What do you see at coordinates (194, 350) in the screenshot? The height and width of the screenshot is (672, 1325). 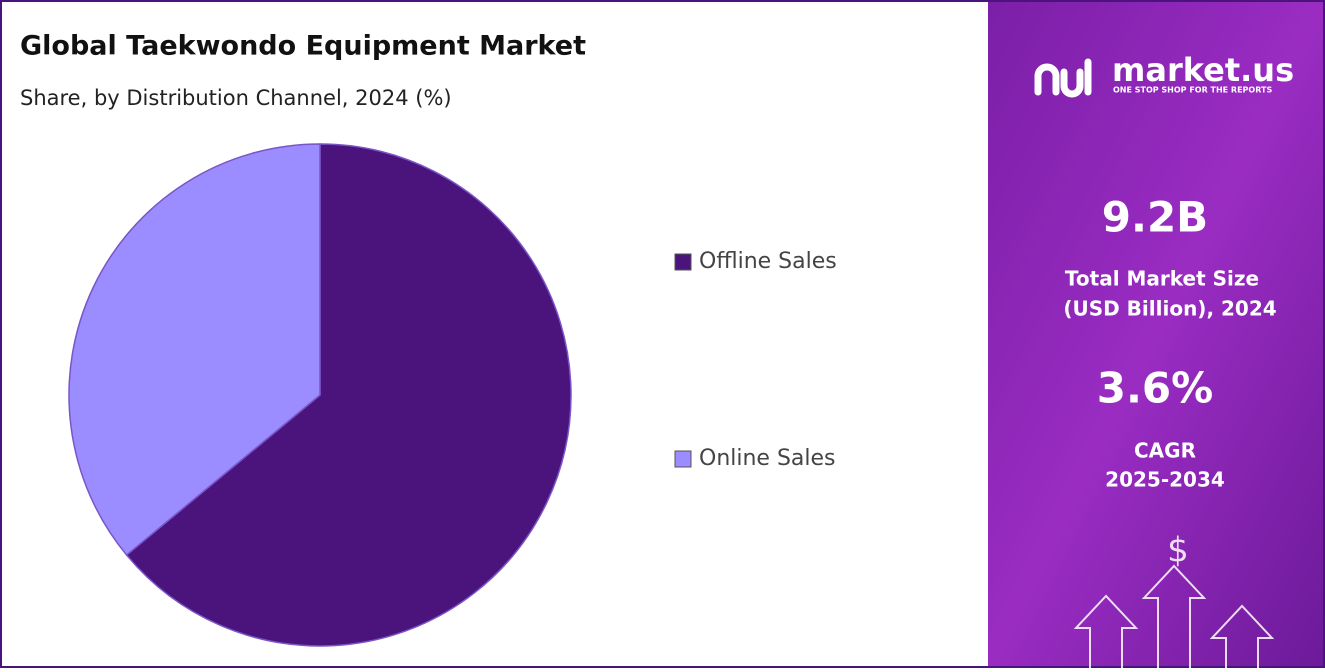 I see `pie-slice` at bounding box center [194, 350].